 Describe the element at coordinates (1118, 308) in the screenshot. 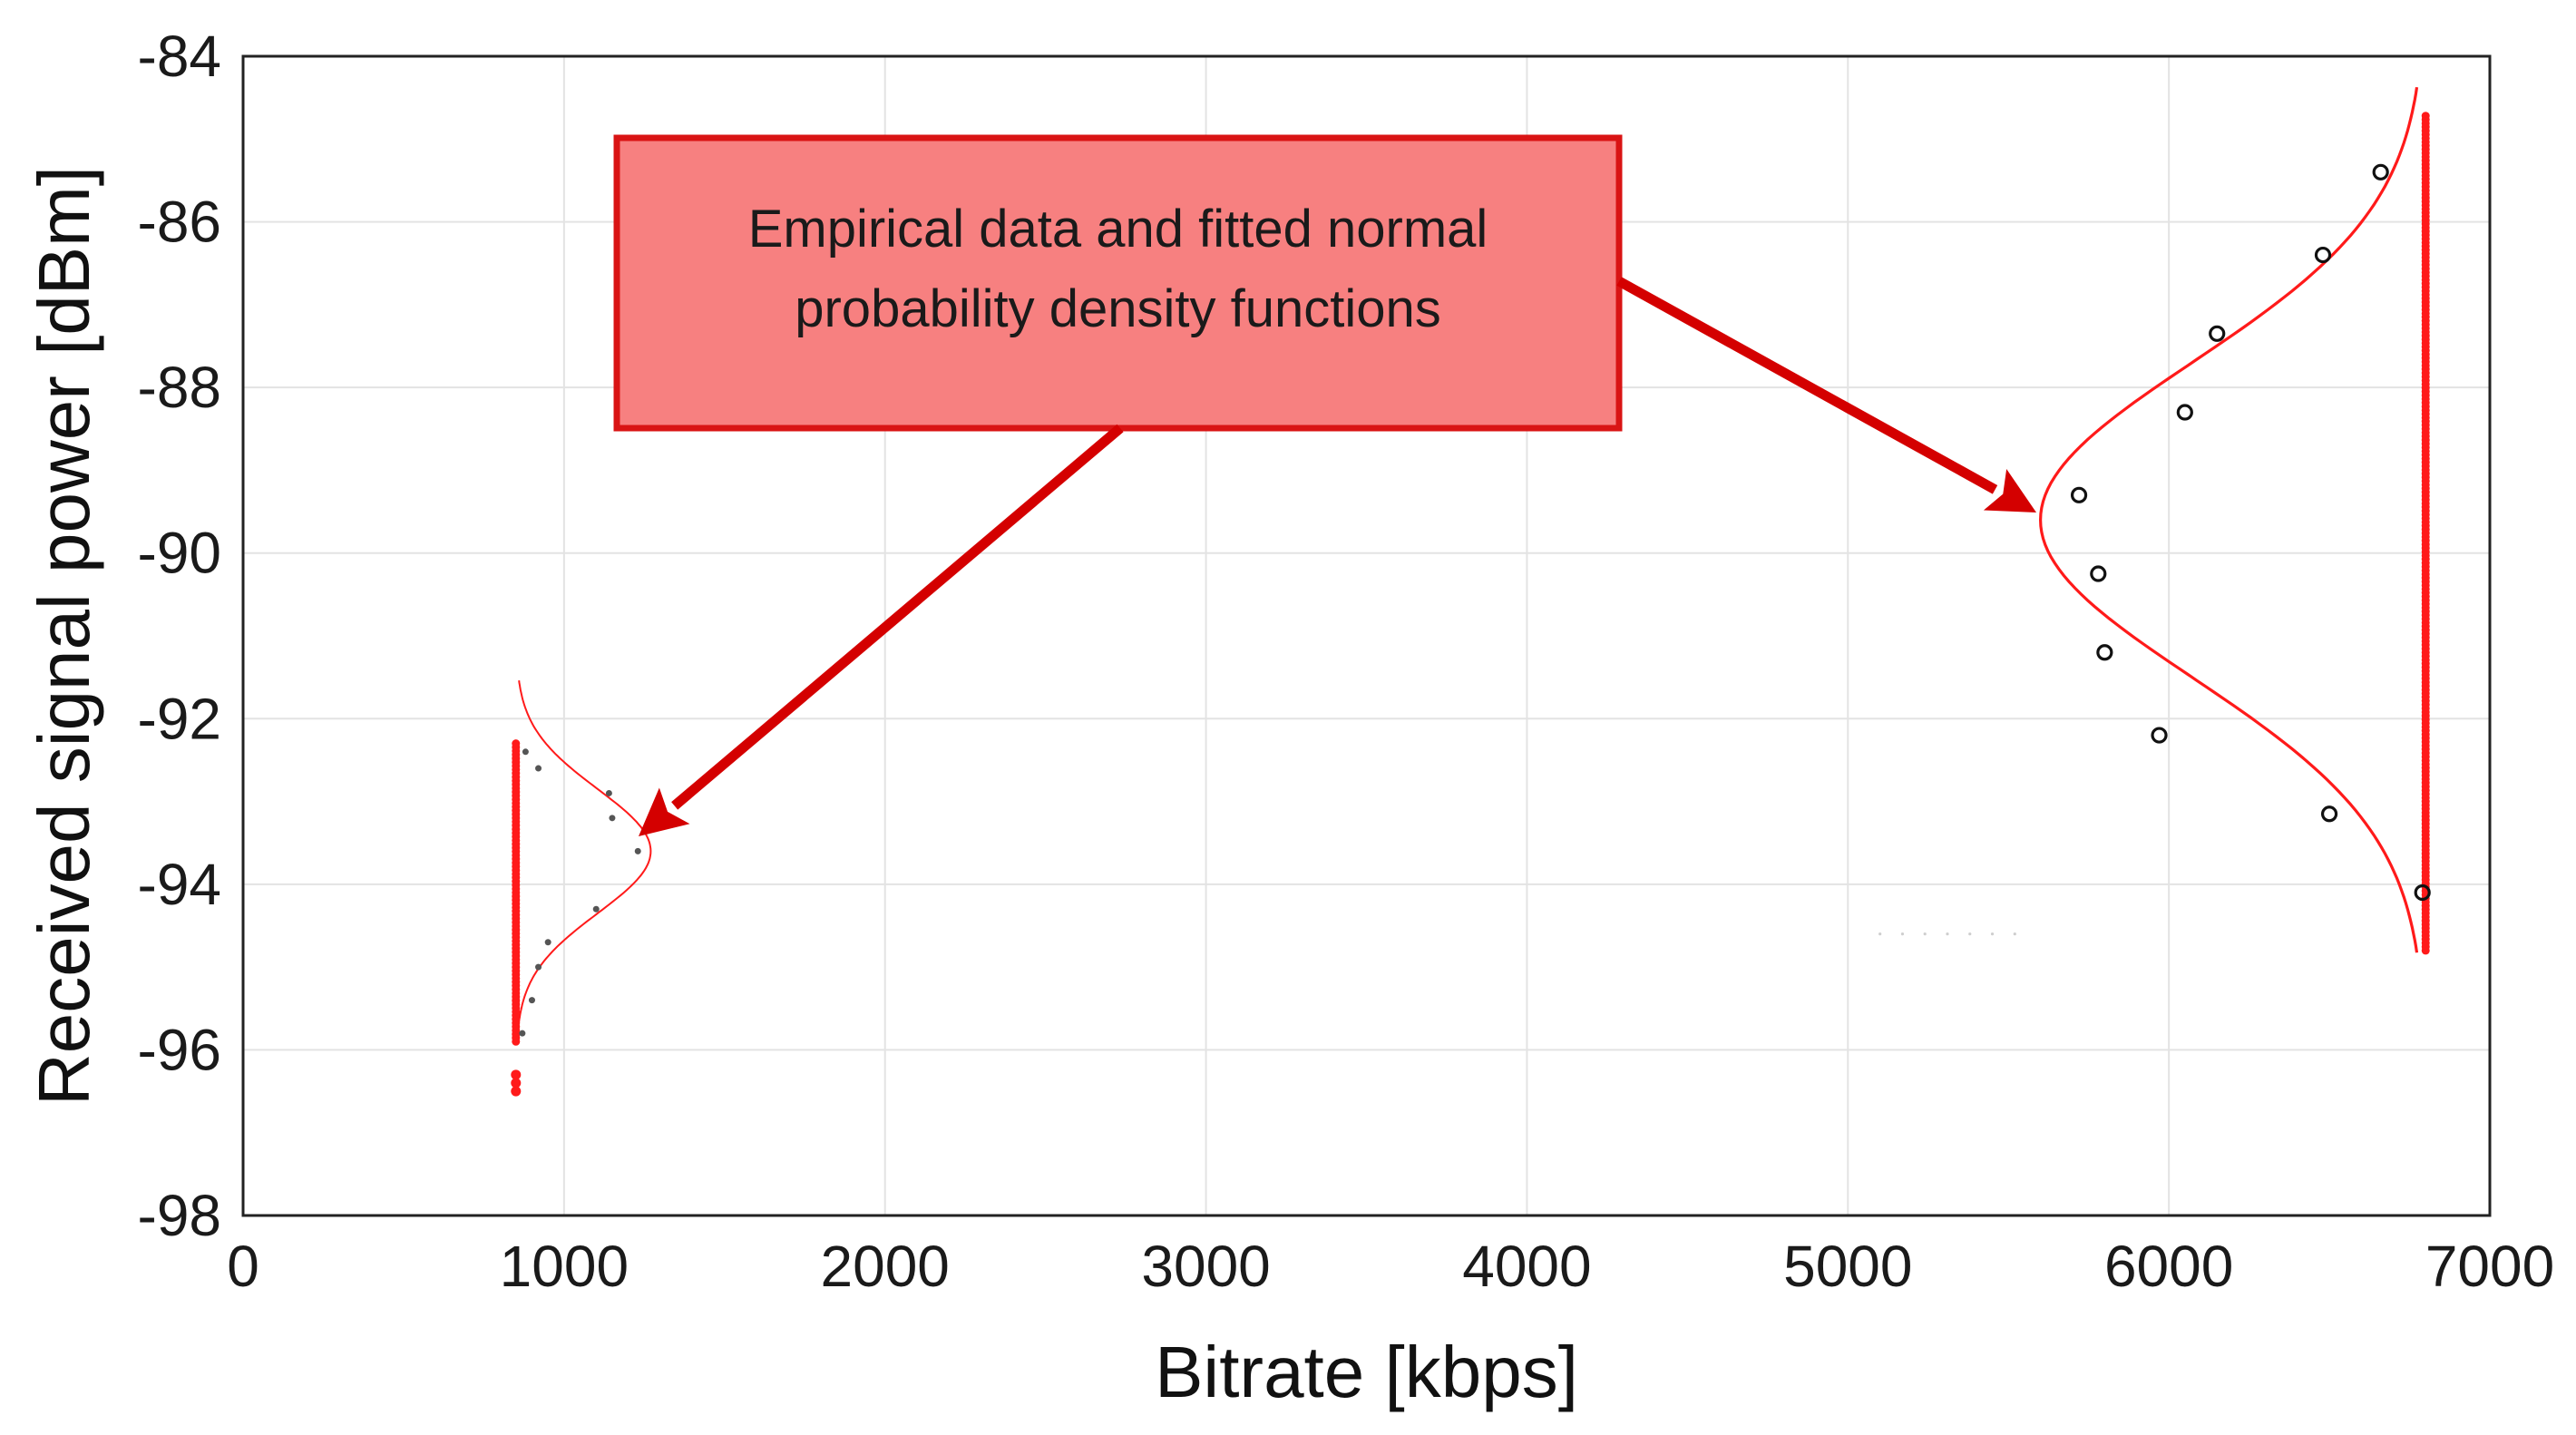

I see `annotation-line-2: probability density functions` at that location.